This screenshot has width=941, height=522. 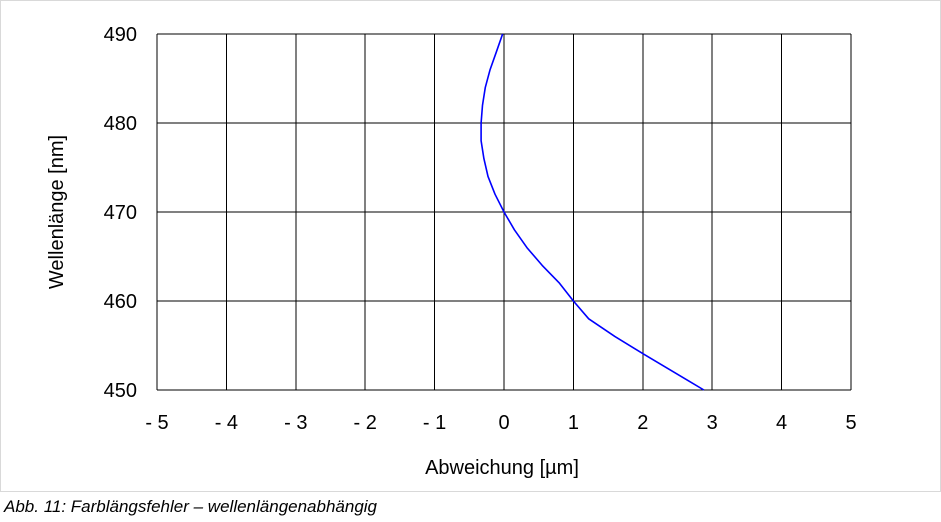 I want to click on y-tick-label: 460, so click(x=120, y=302).